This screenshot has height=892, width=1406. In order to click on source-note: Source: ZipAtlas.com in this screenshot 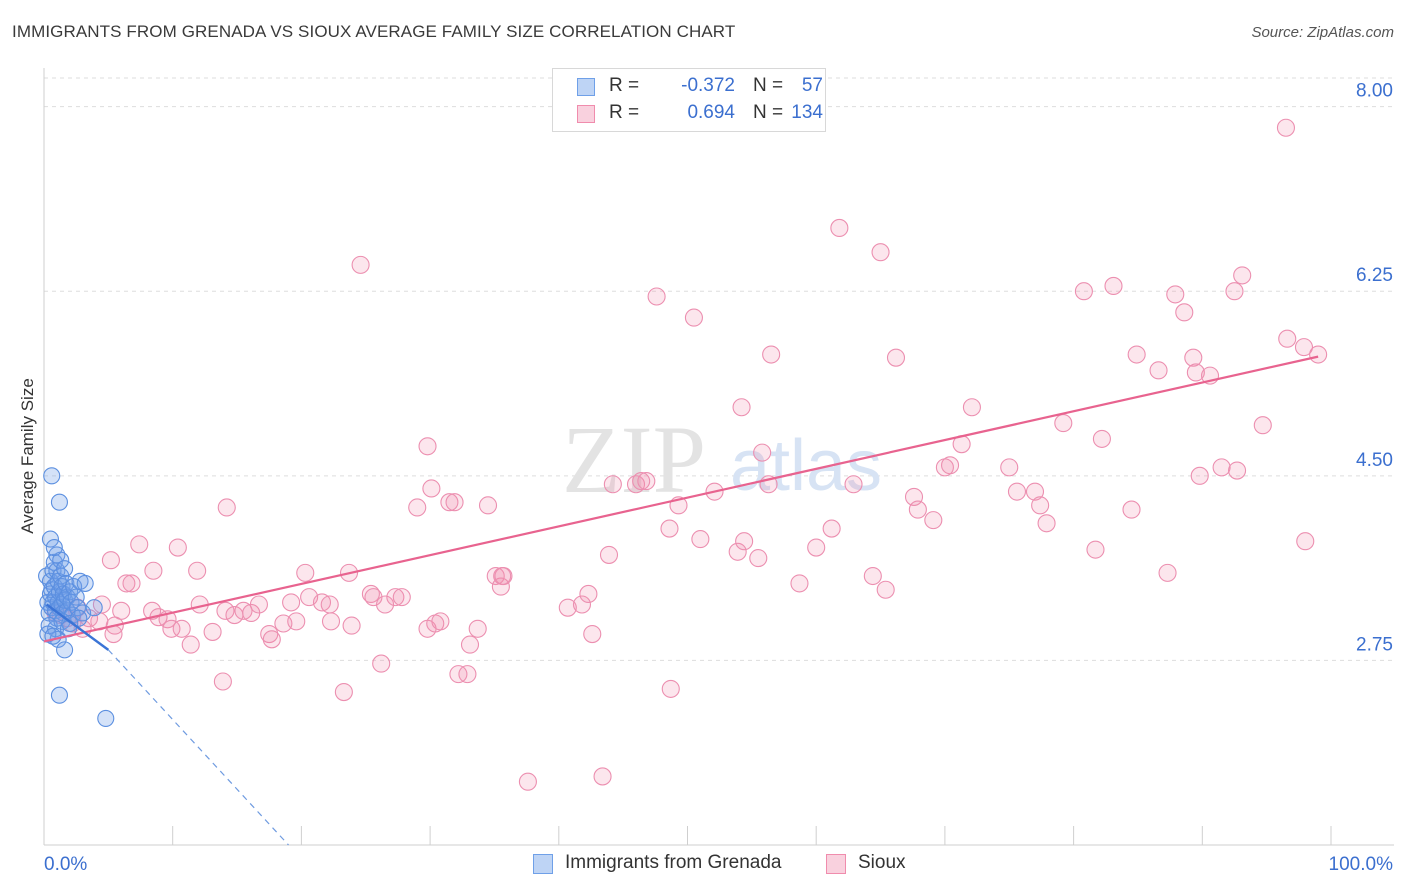, I will do `click(1322, 32)`.